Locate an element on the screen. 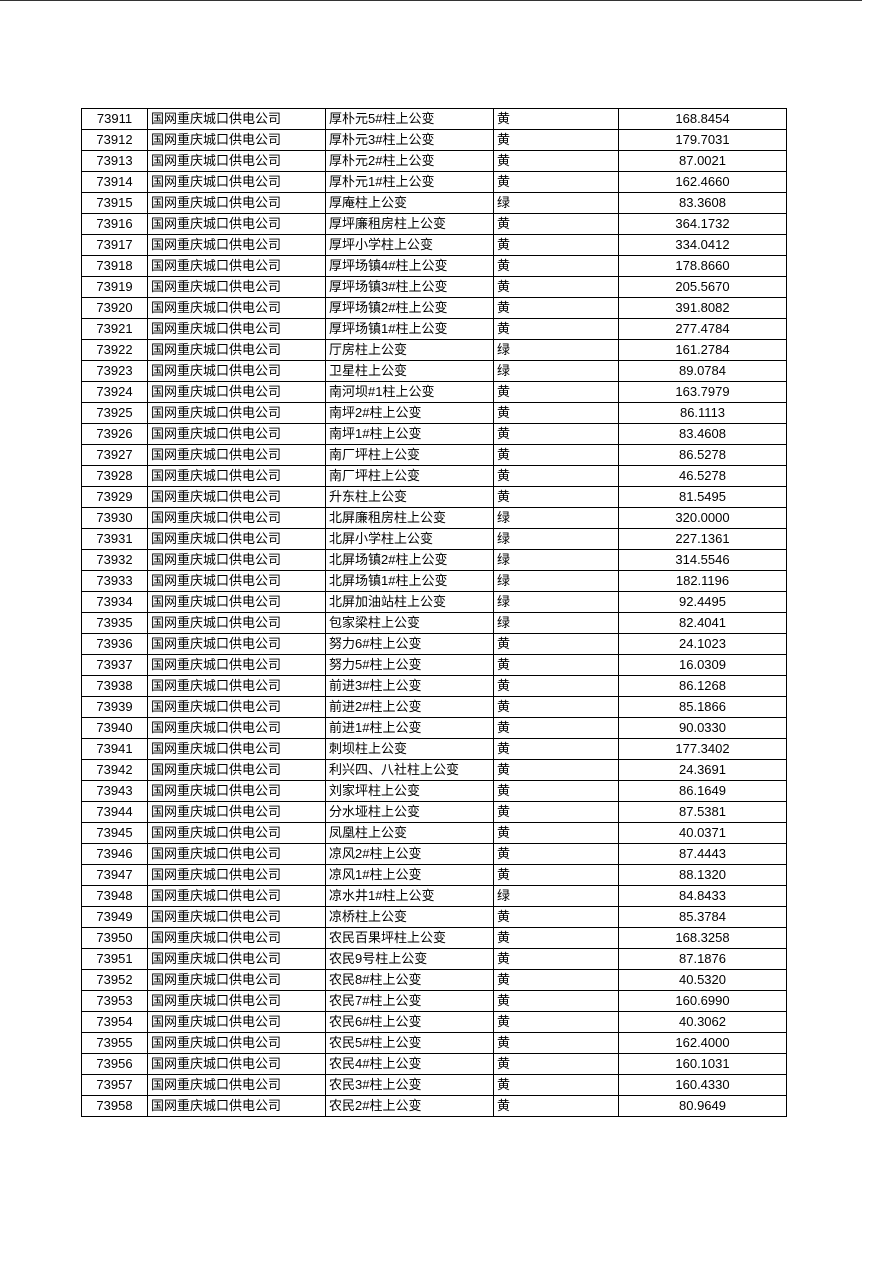 The width and height of the screenshot is (892, 1262). value-cell: 162.4000 is located at coordinates (702, 1043).